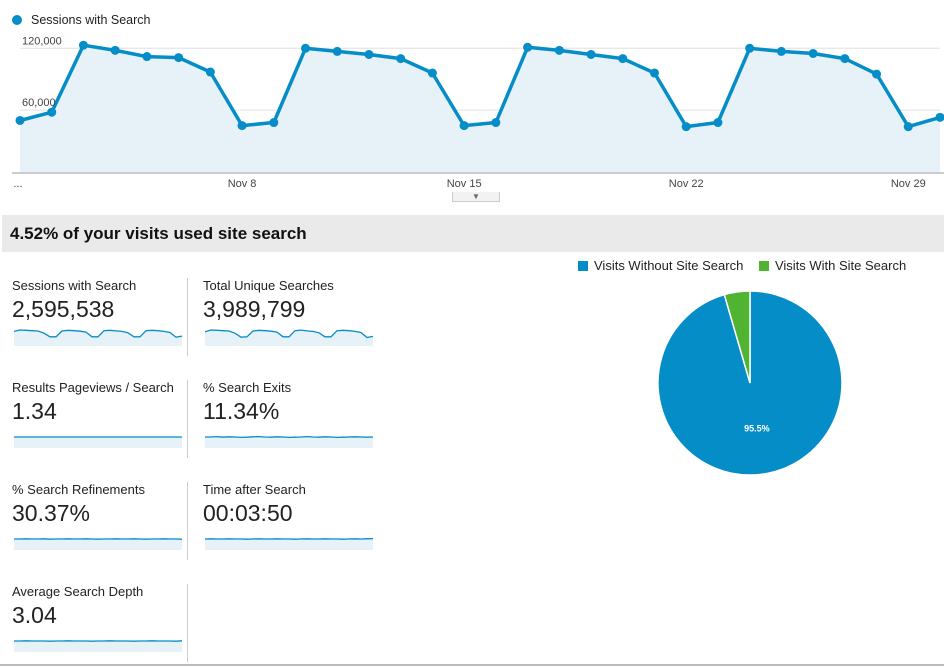 This screenshot has height=668, width=944. What do you see at coordinates (63, 309) in the screenshot?
I see `metric-value: 2,595,538` at bounding box center [63, 309].